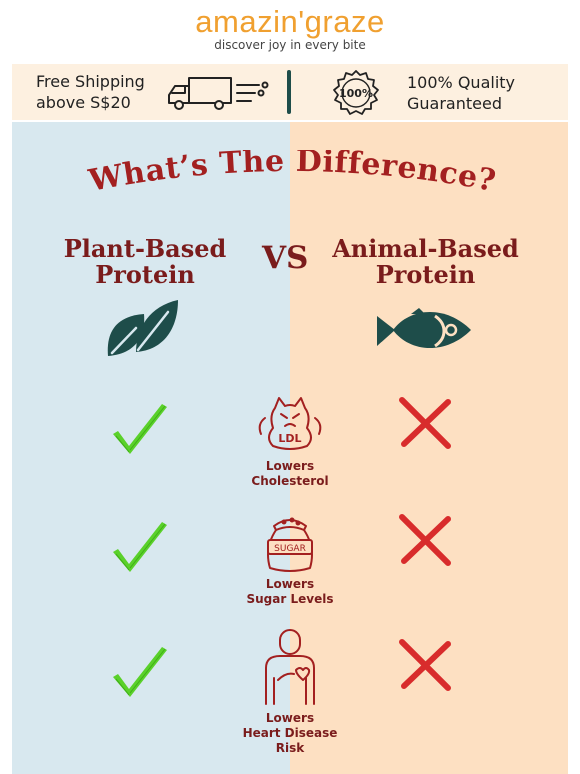  What do you see at coordinates (290, 667) in the screenshot?
I see `heart-person-icon` at bounding box center [290, 667].